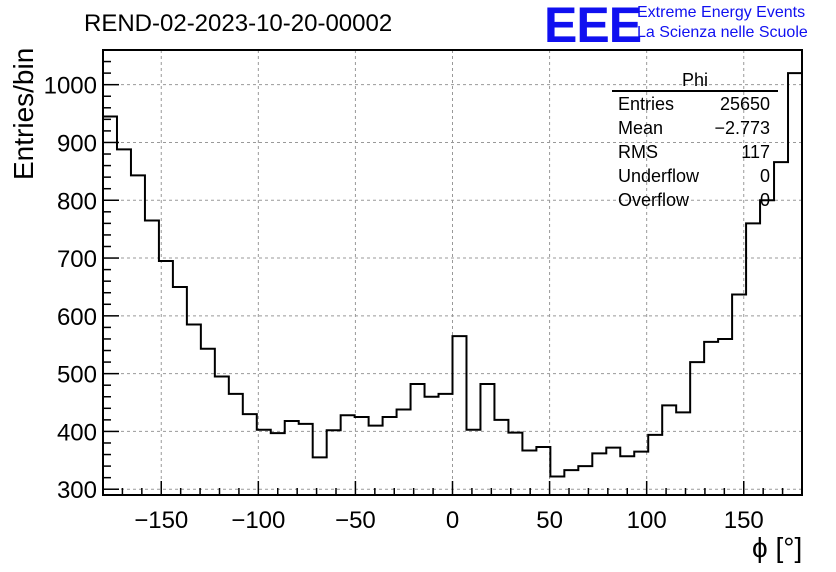 The height and width of the screenshot is (572, 836). Describe the element at coordinates (77, 490) in the screenshot. I see `y-tick-label: 300` at that location.